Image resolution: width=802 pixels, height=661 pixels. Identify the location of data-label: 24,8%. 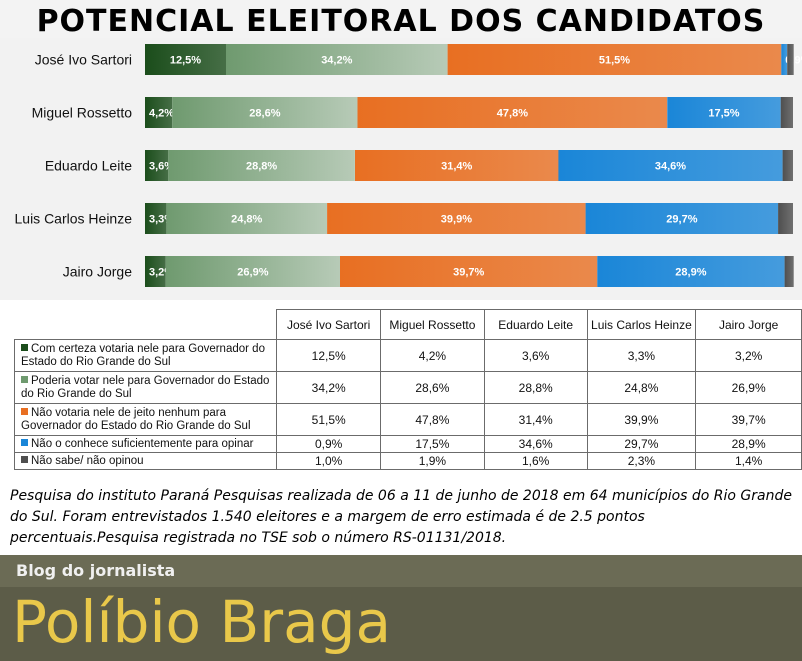
(246, 220).